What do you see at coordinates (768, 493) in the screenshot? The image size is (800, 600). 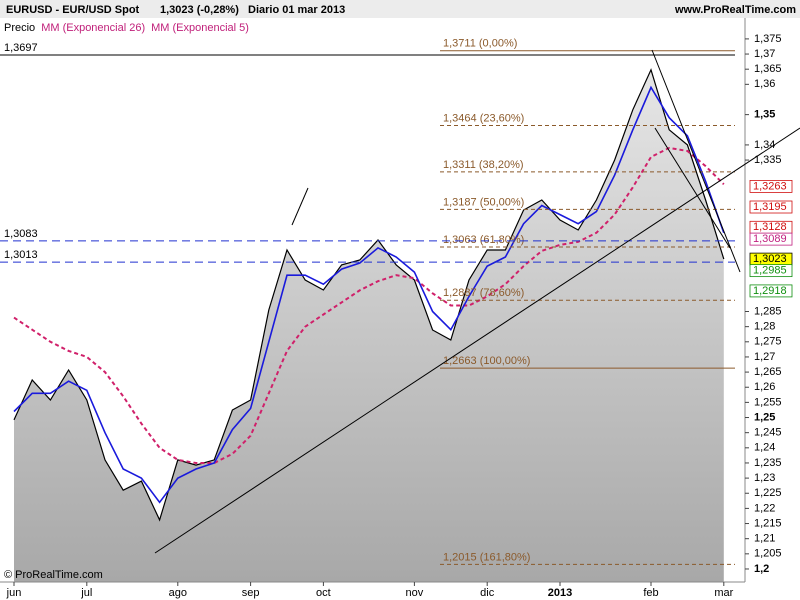 I see `y-tick-label: 1,225` at bounding box center [768, 493].